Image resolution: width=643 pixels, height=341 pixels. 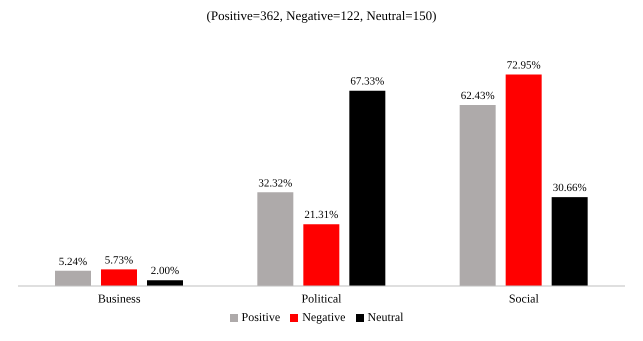 What do you see at coordinates (322, 16) in the screenshot?
I see `chart-title: (Positive=362, Negative=122, Neutral=150)` at bounding box center [322, 16].